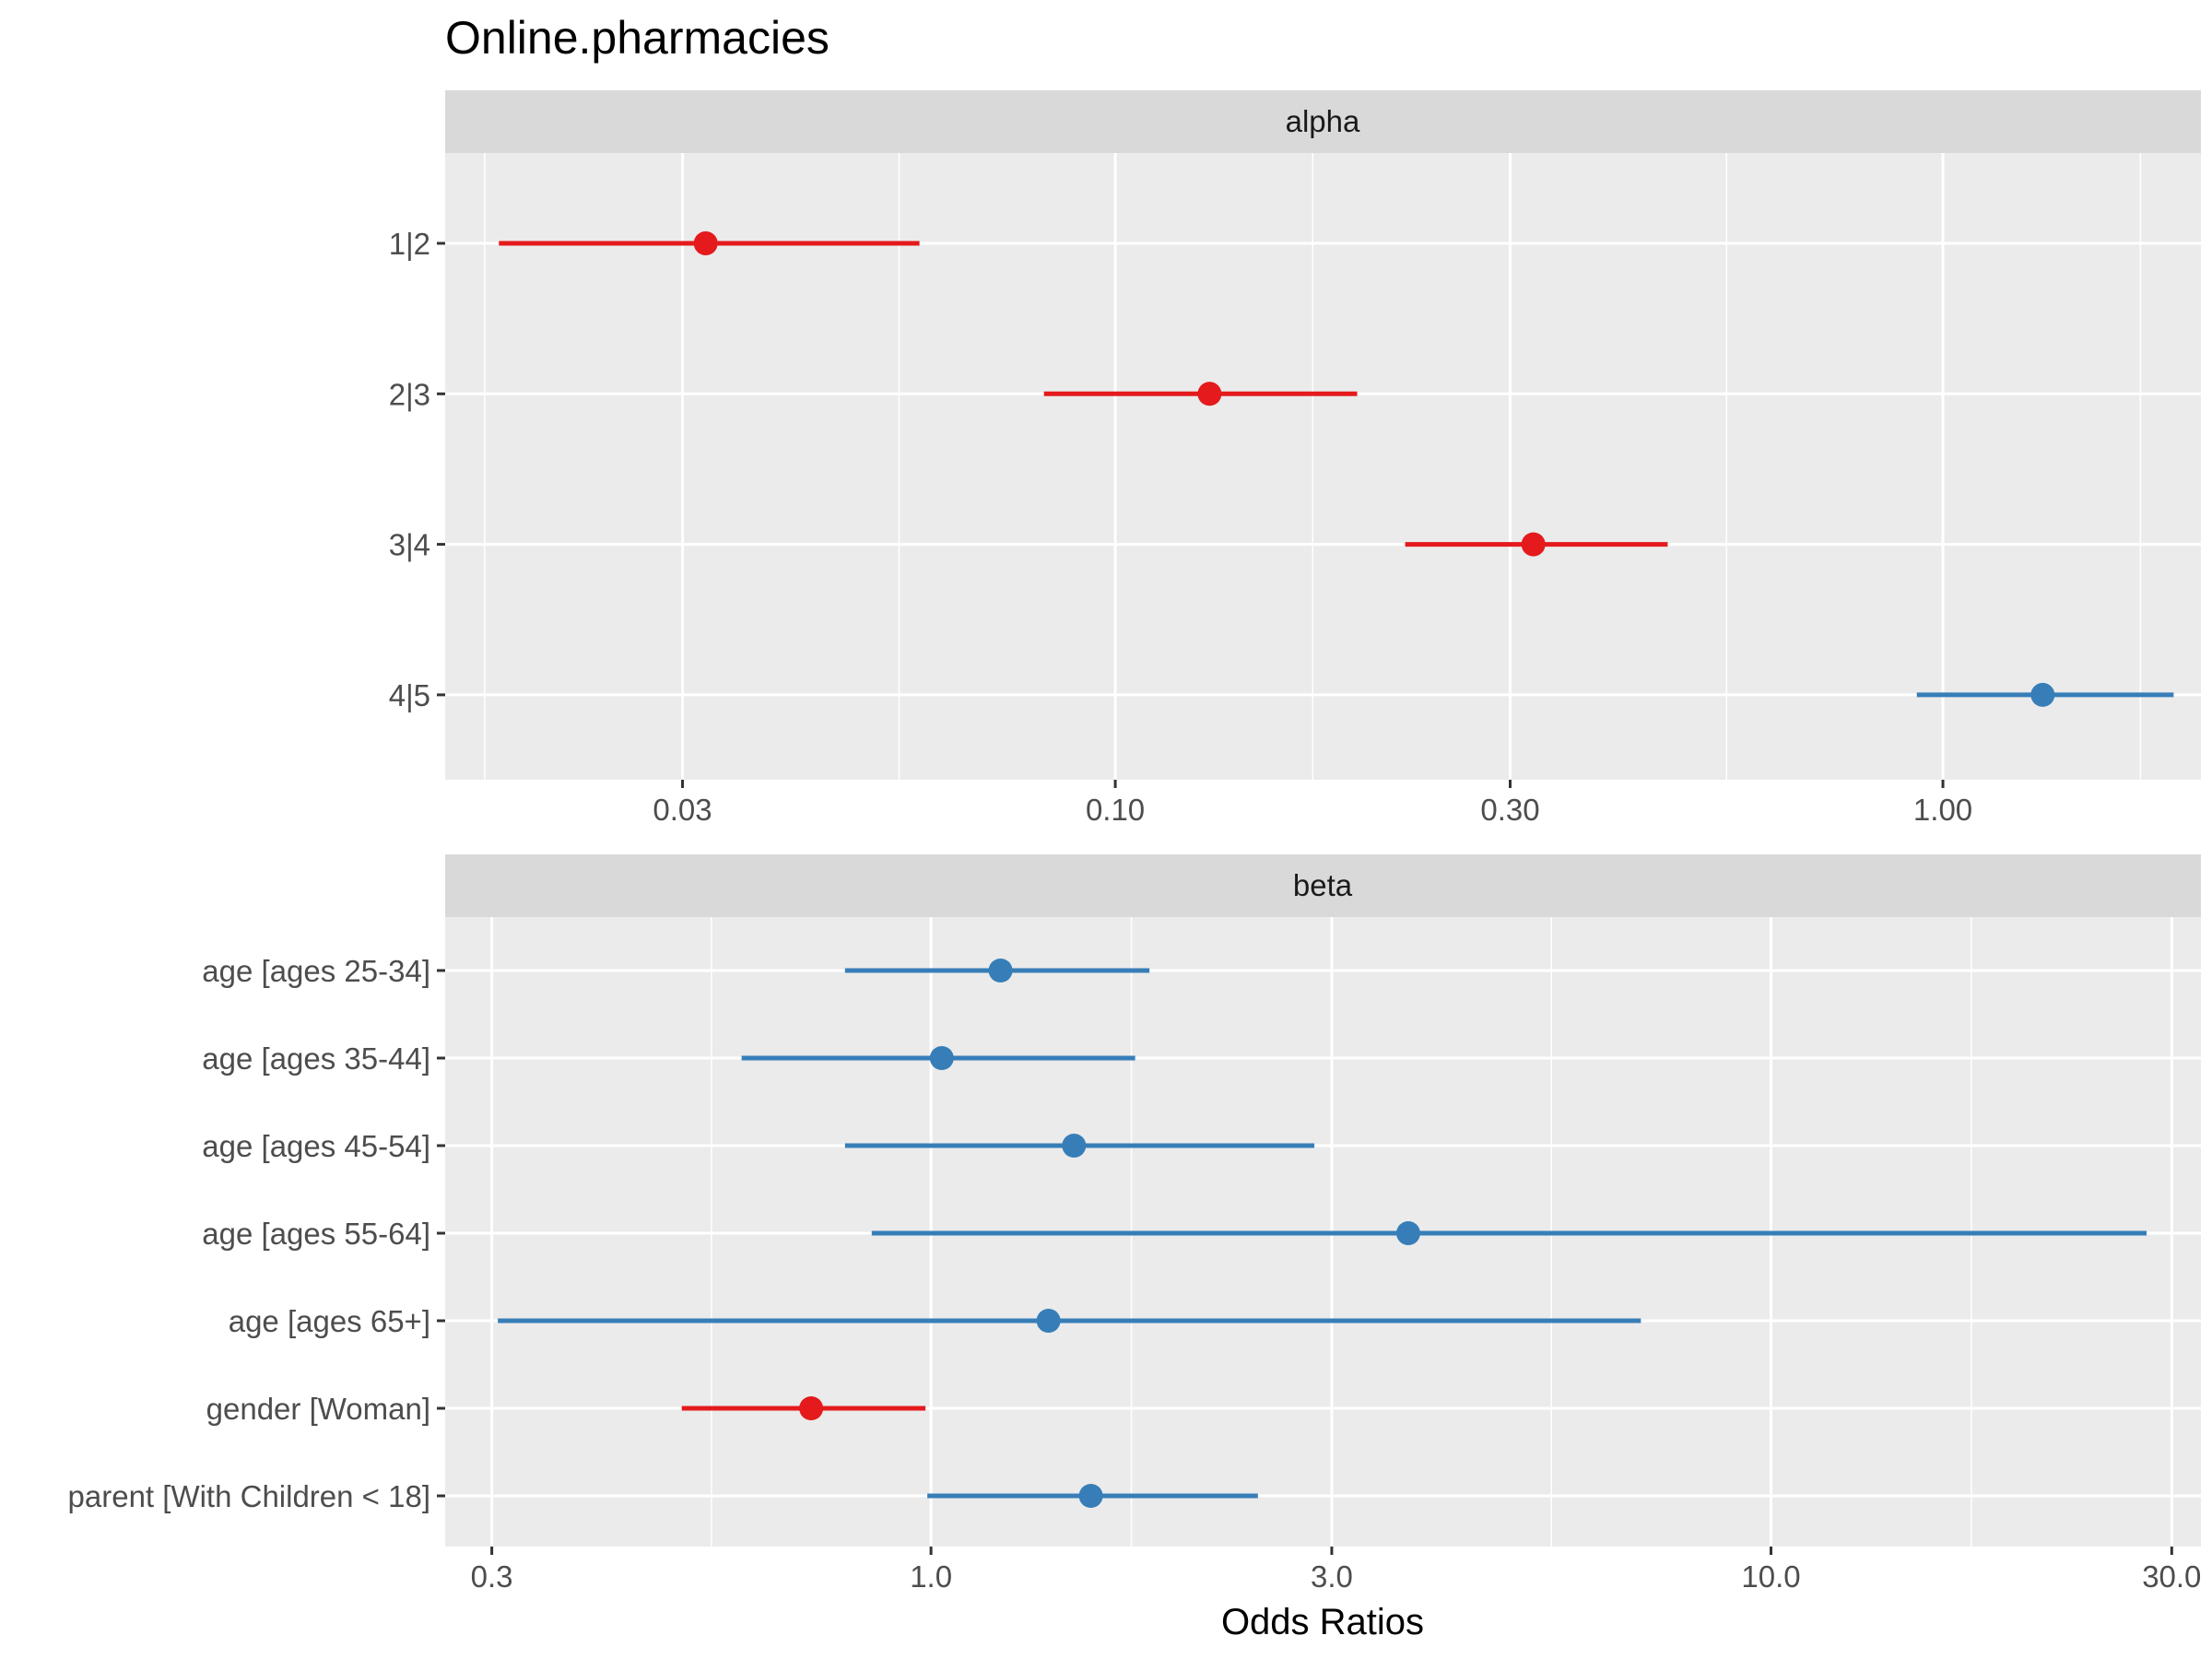 The height and width of the screenshot is (1659, 2212). What do you see at coordinates (931, 1576) in the screenshot?
I see `x-tick-label: 1.0` at bounding box center [931, 1576].